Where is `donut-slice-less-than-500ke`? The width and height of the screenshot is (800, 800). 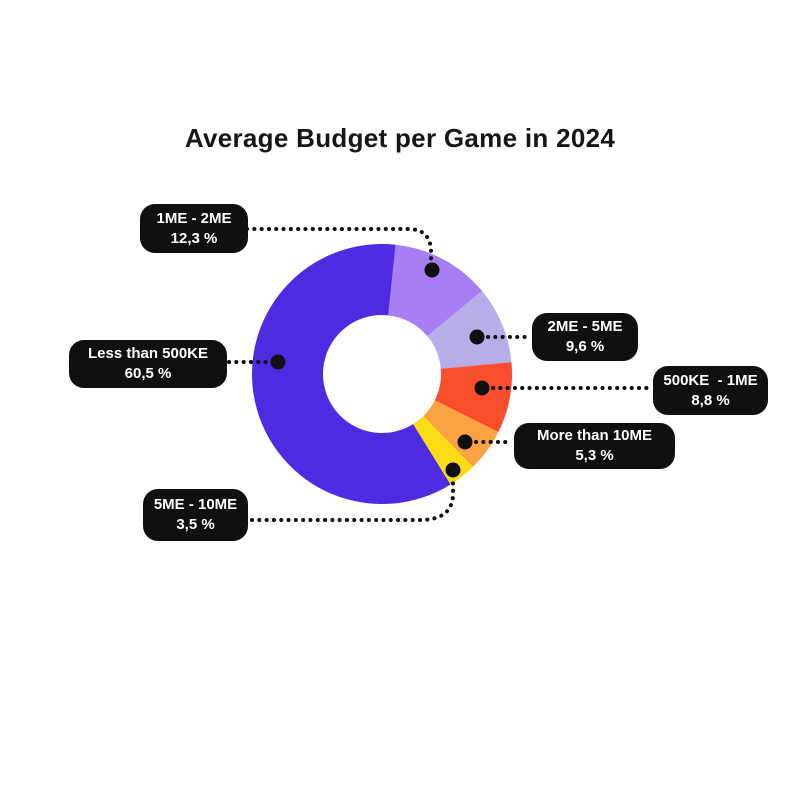
donut-slice-less-than-500ke is located at coordinates (351, 373).